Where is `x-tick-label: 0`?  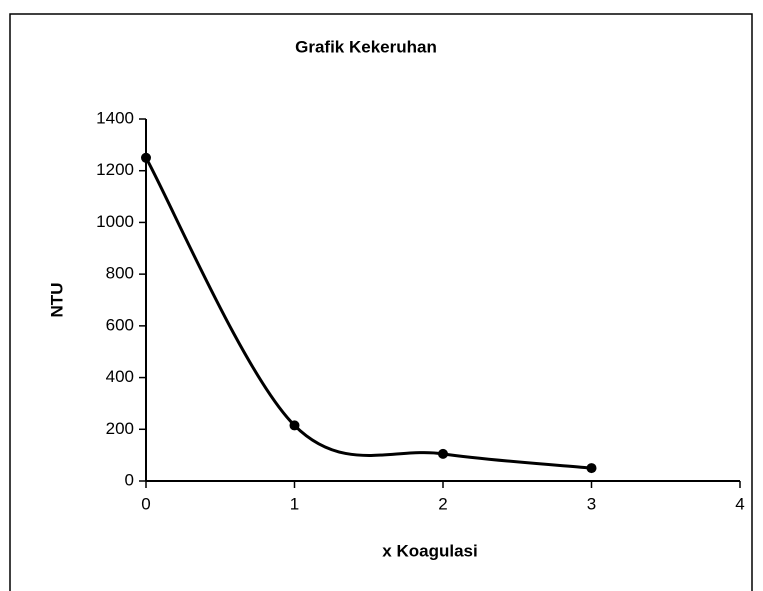
x-tick-label: 0 is located at coordinates (145, 503).